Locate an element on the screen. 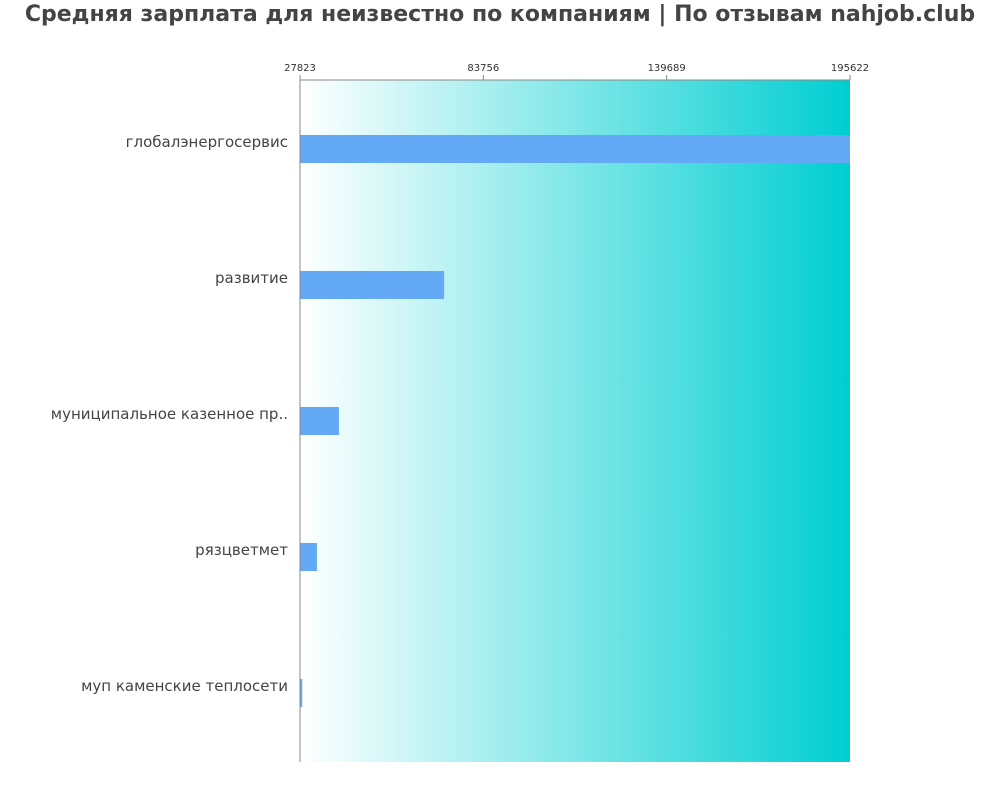  category-label: муниципальное казенное пр.. is located at coordinates (169, 414).